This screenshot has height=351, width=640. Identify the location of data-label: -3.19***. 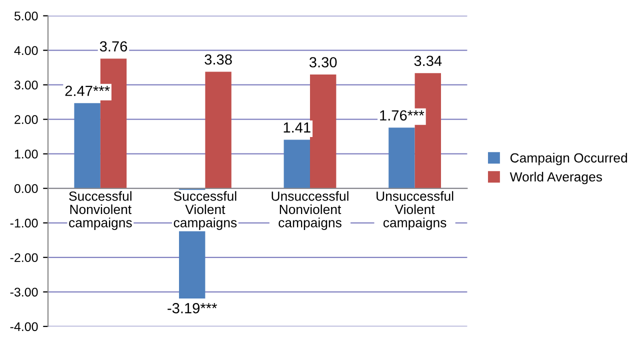
(193, 308).